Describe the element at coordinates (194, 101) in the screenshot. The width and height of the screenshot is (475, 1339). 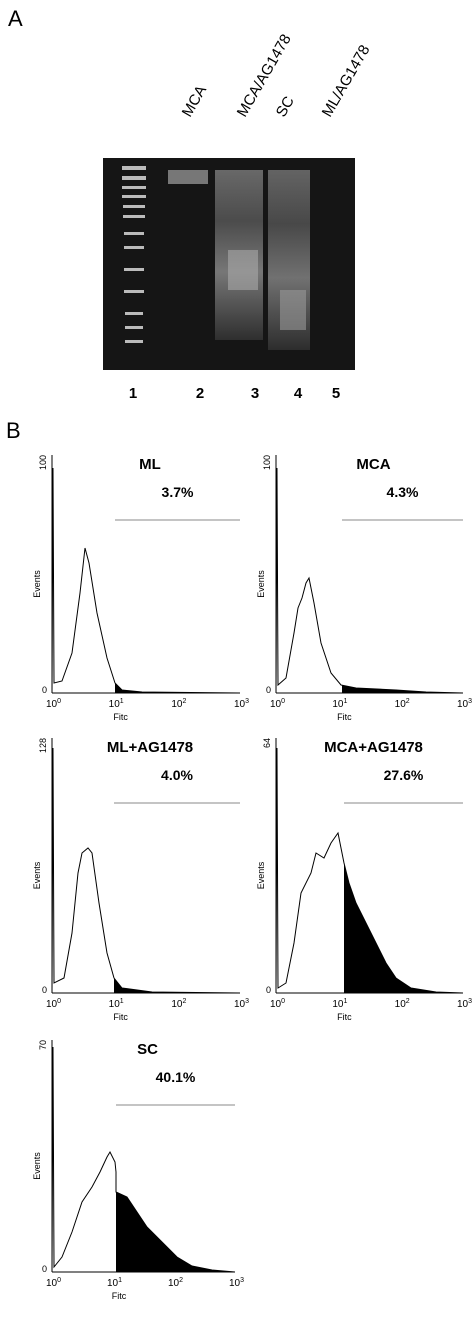
I see `lane-label: MCA` at that location.